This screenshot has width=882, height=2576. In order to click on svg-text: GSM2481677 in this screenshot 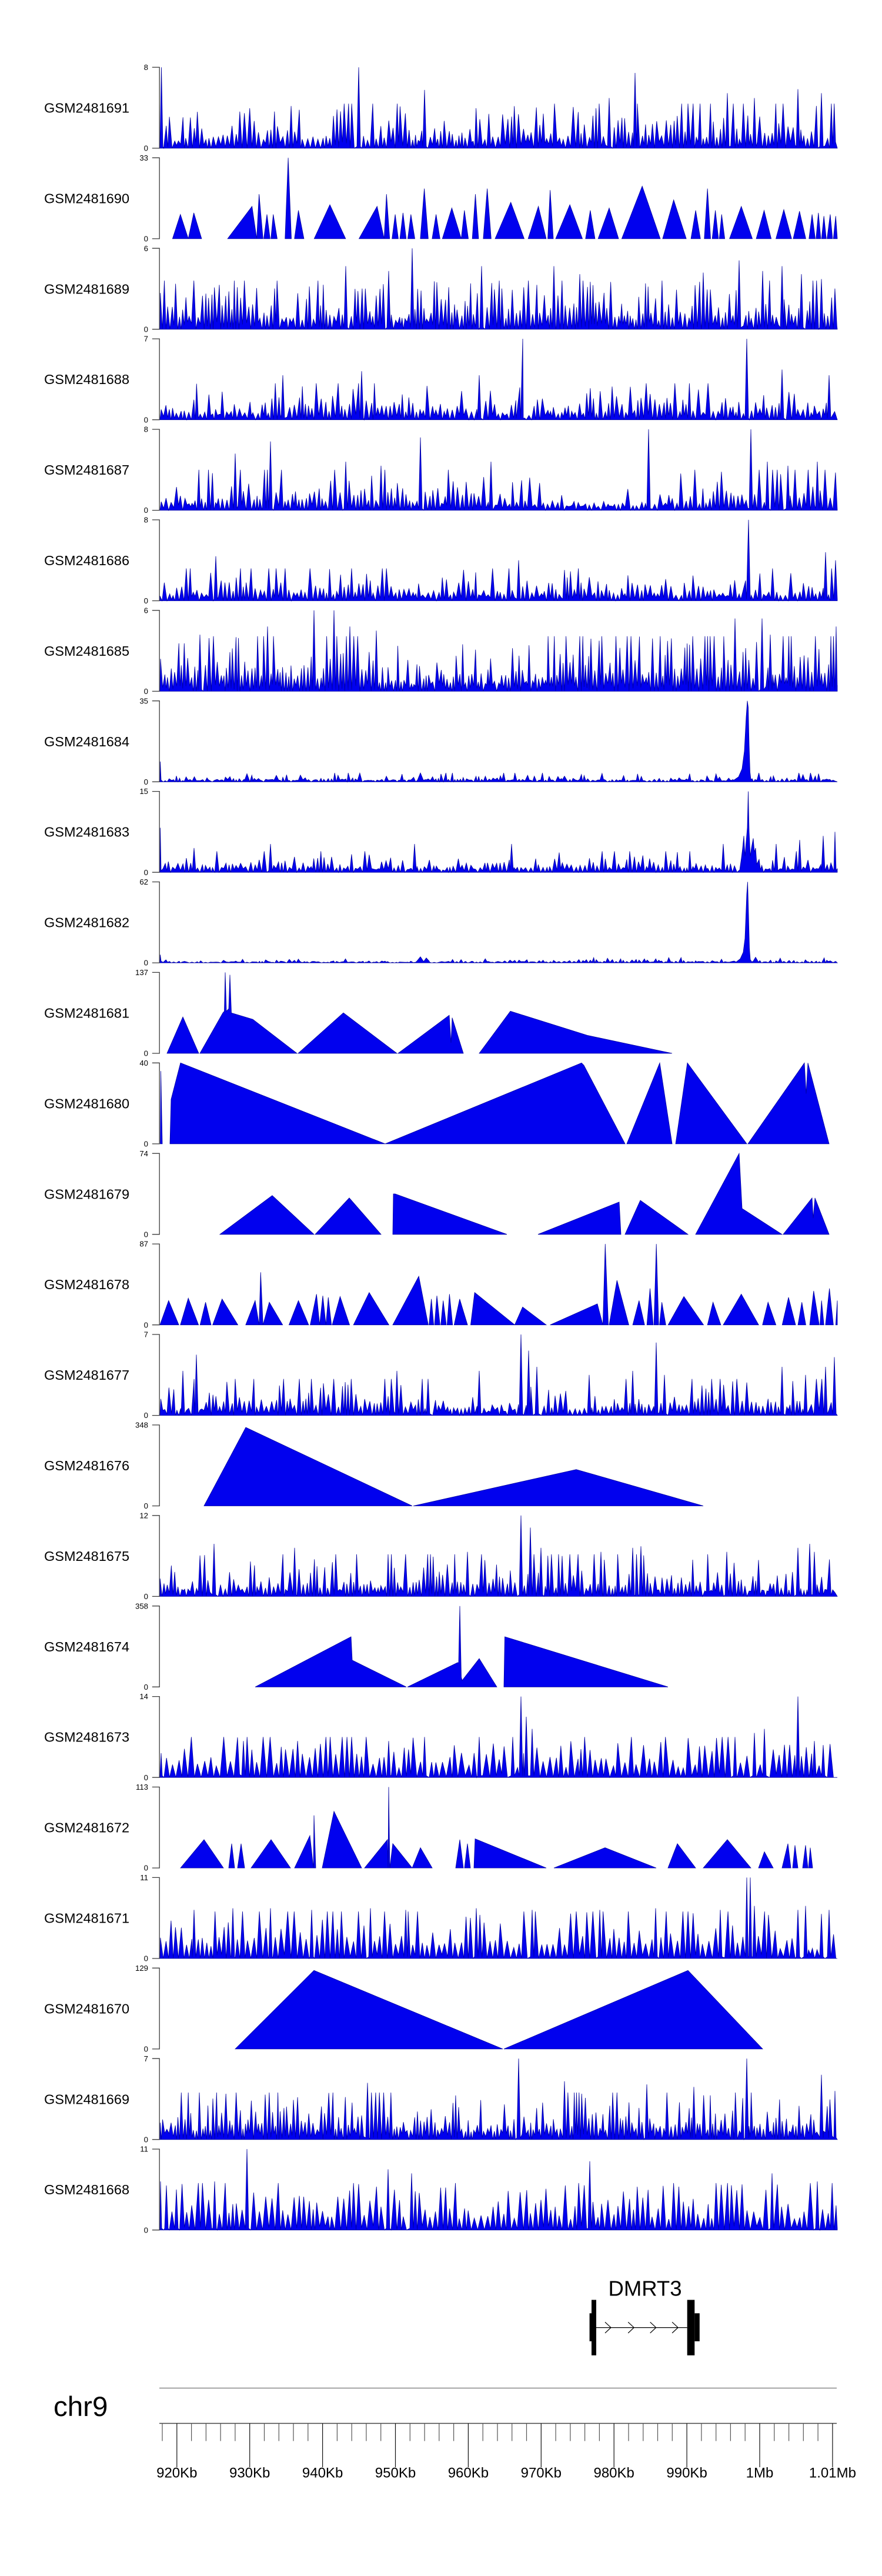, I will do `click(86, 1375)`.